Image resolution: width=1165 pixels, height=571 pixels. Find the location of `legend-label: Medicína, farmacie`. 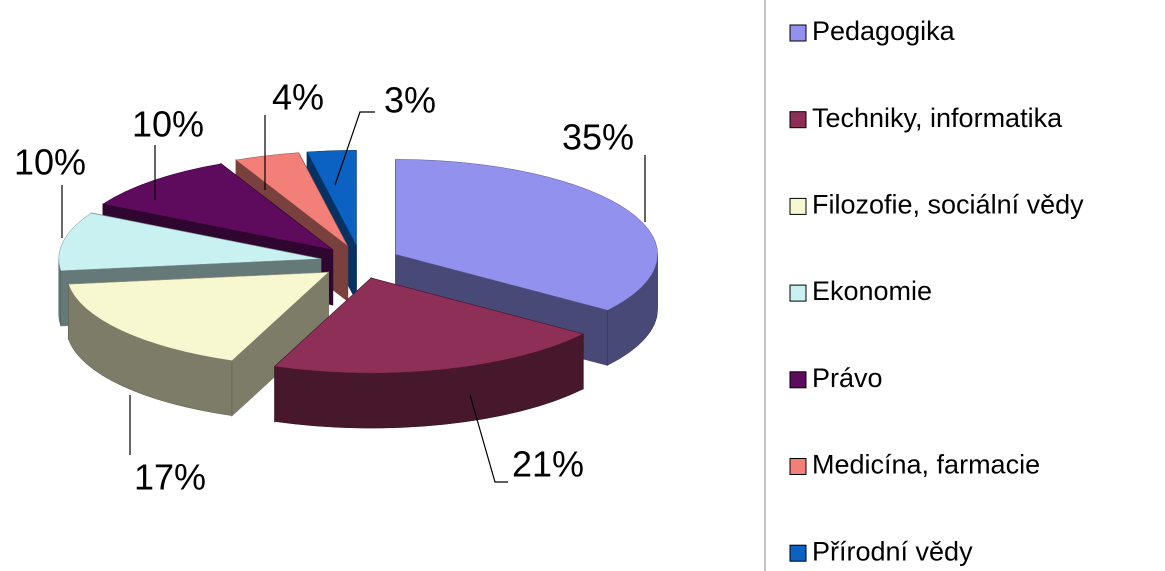

legend-label: Medicína, farmacie is located at coordinates (926, 465).